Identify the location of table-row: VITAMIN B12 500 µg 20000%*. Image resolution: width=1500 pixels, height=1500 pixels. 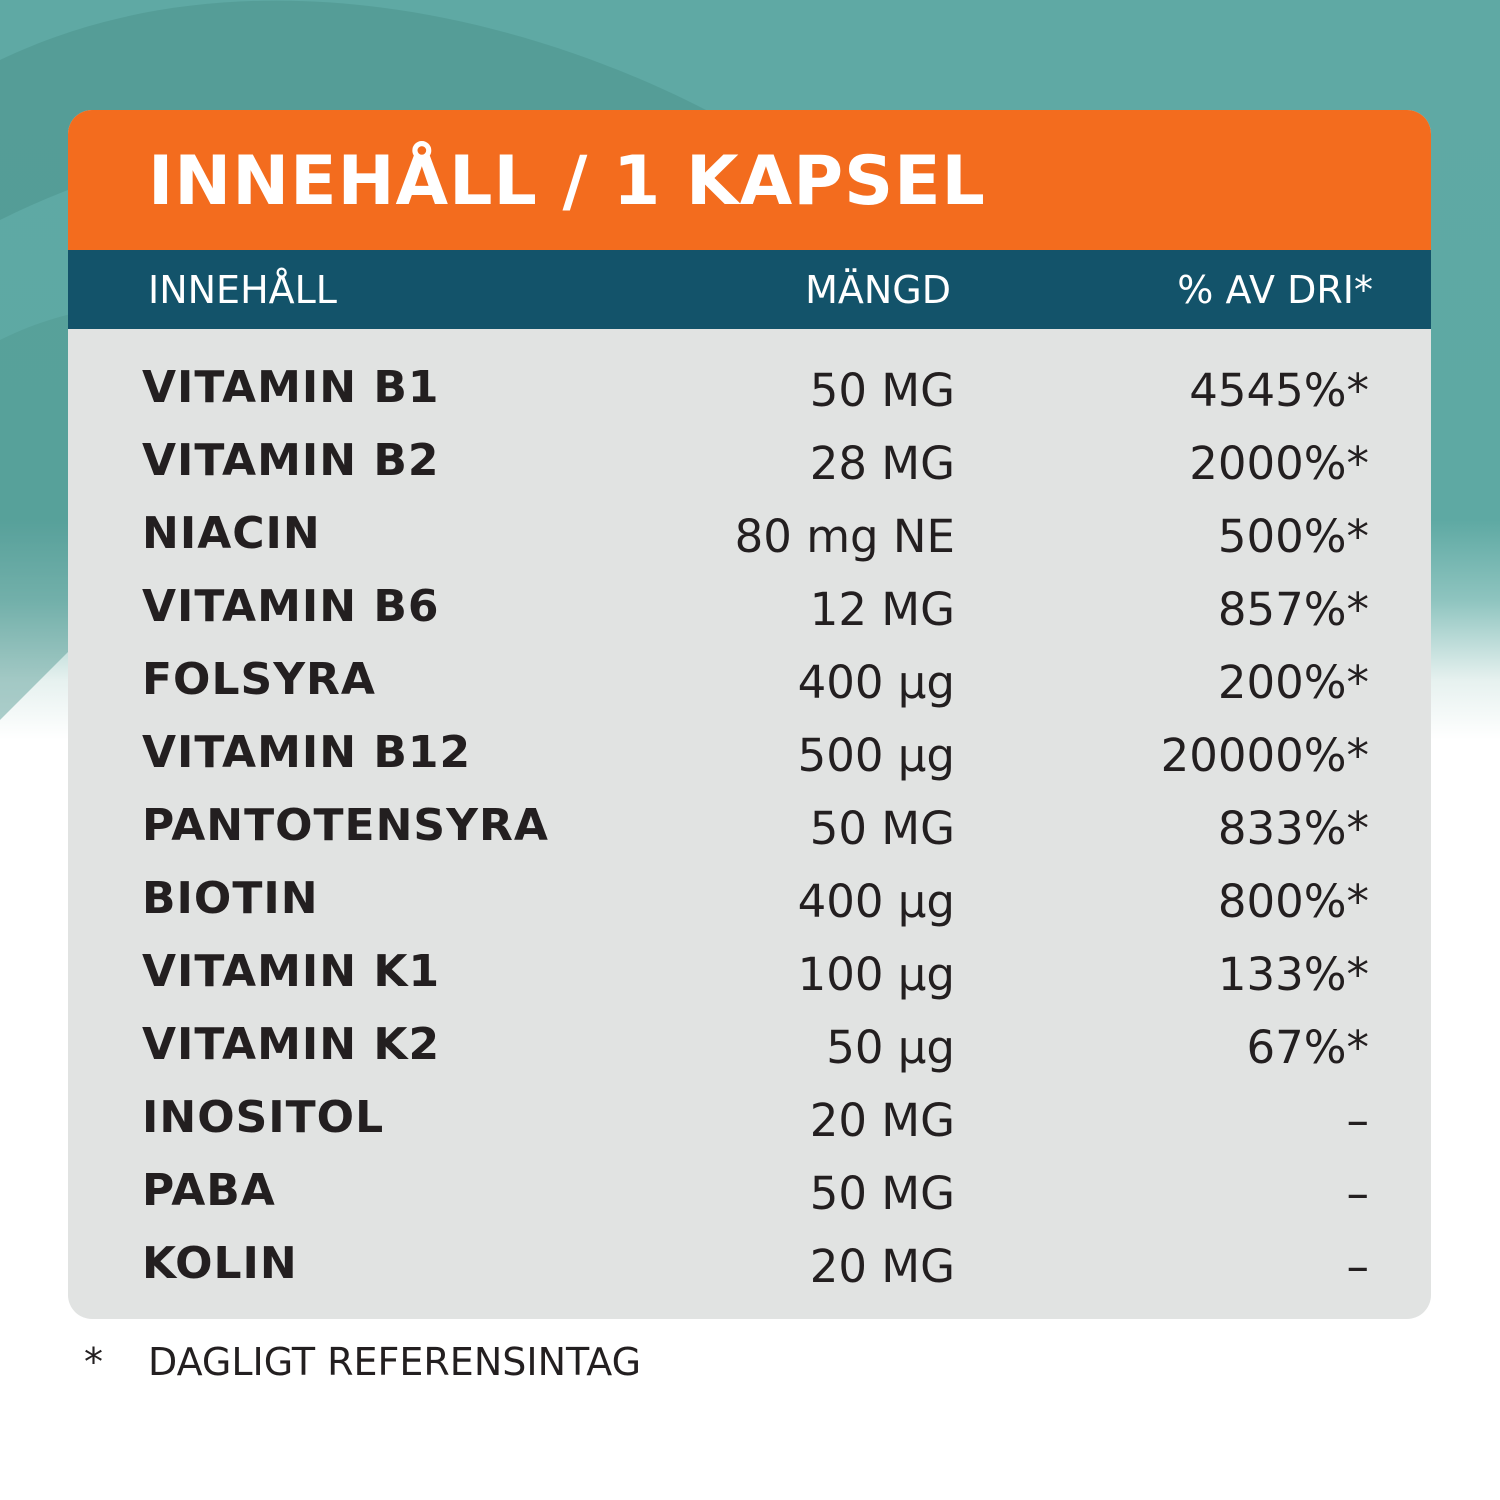
(749, 763).